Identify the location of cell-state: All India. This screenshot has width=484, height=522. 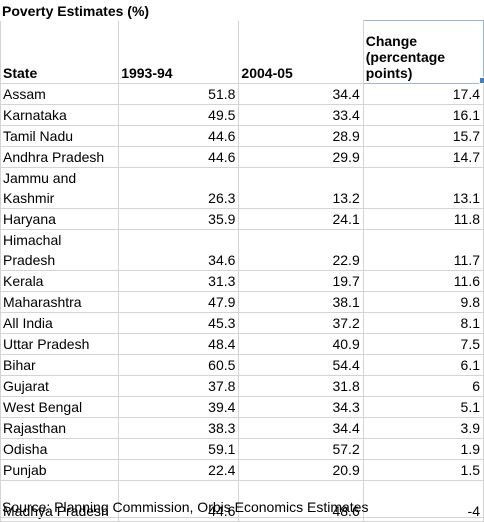
(60, 323).